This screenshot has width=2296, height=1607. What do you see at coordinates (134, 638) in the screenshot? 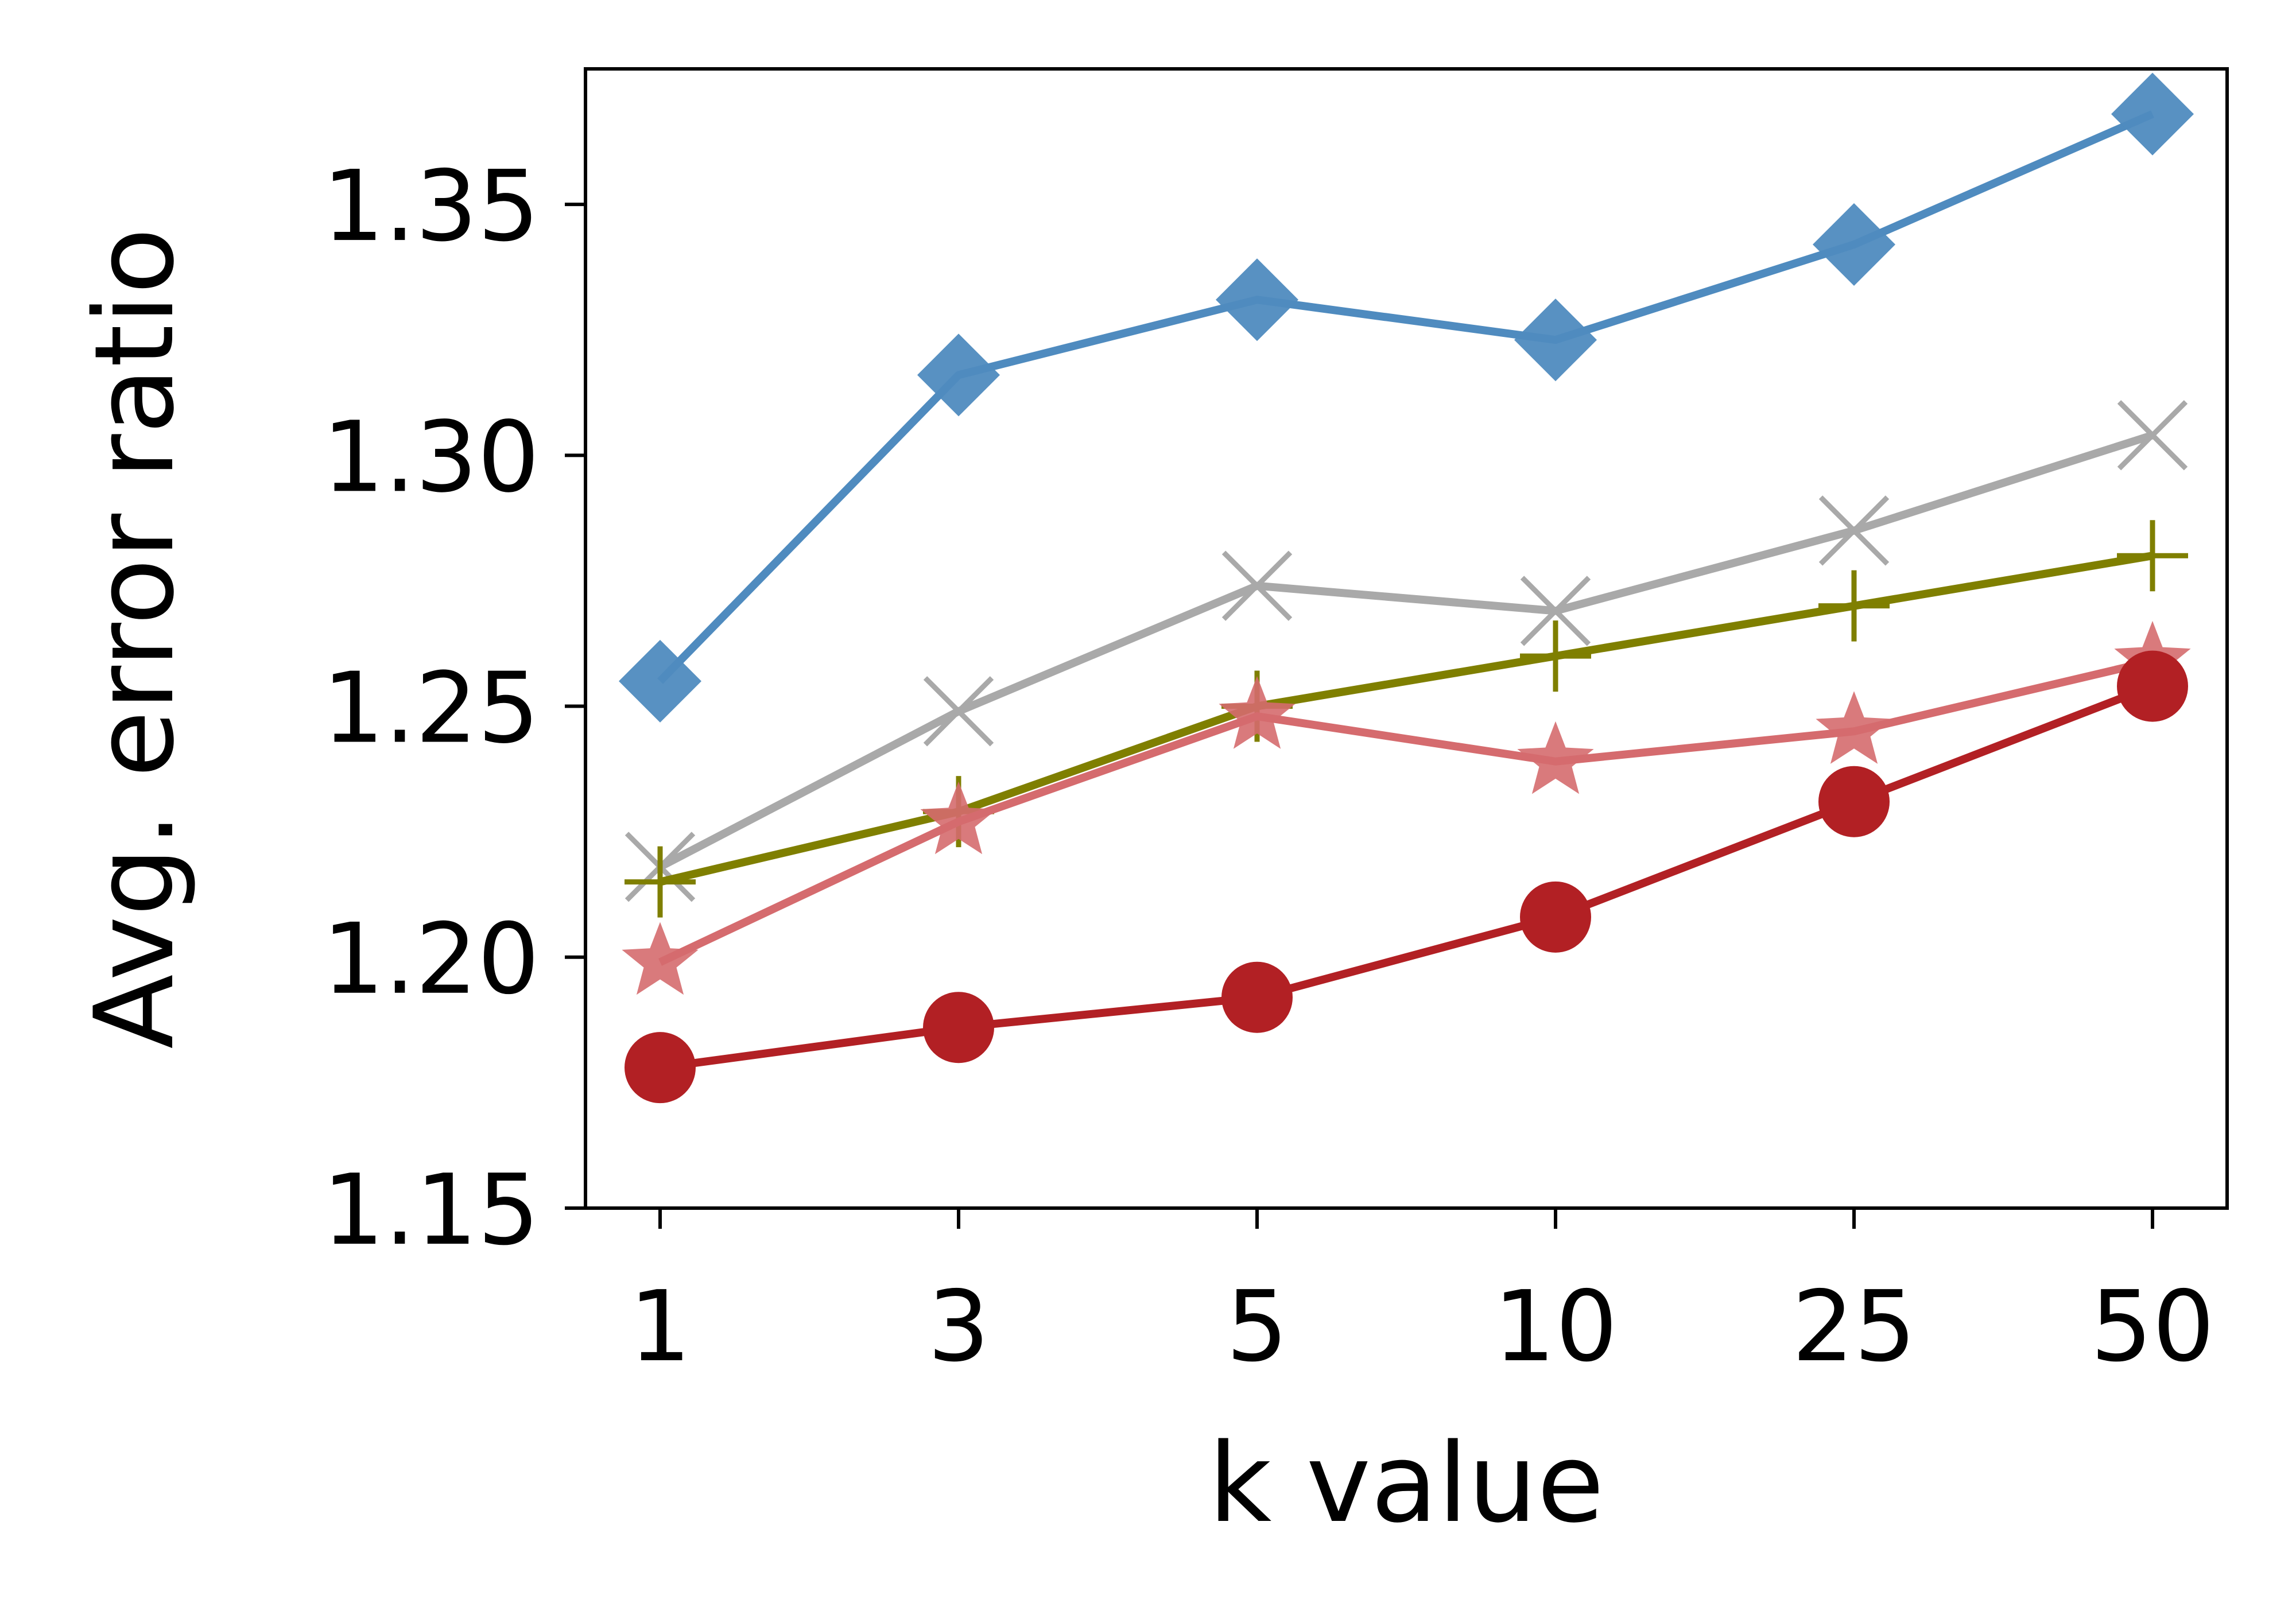
I see `y-axis-label: Avg. error ratio` at bounding box center [134, 638].